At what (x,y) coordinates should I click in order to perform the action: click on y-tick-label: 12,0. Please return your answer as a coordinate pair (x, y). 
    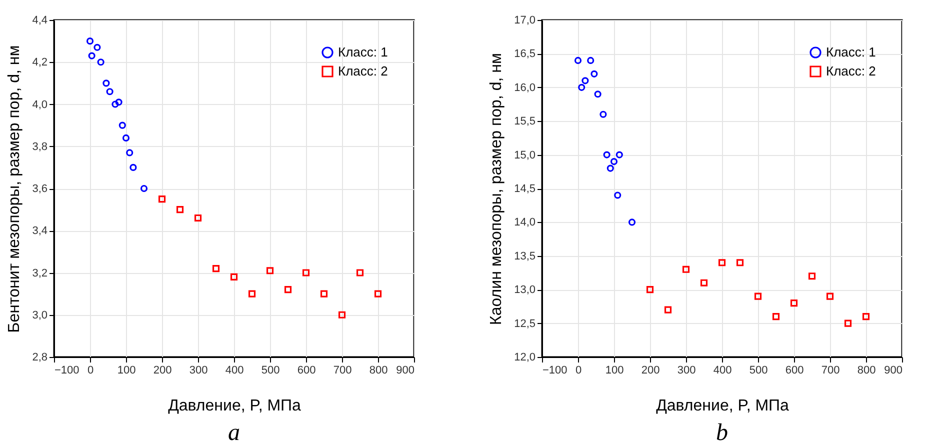
    Looking at the image, I should click on (525, 358).